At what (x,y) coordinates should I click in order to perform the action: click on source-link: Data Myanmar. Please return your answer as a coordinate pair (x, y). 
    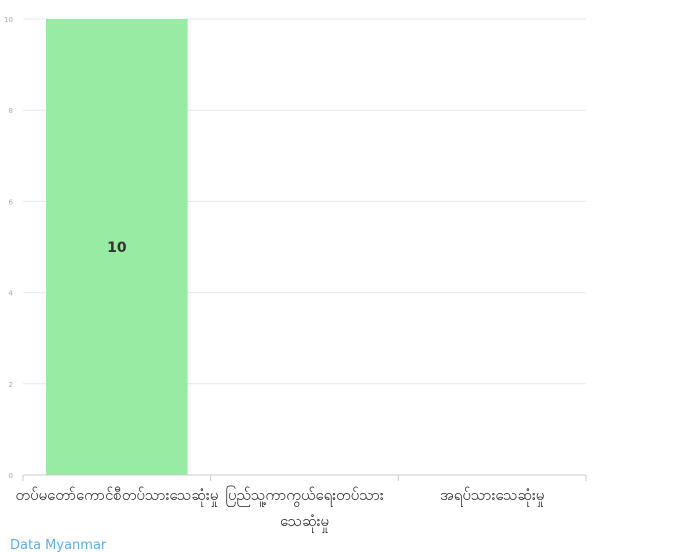
    Looking at the image, I should click on (58, 545).